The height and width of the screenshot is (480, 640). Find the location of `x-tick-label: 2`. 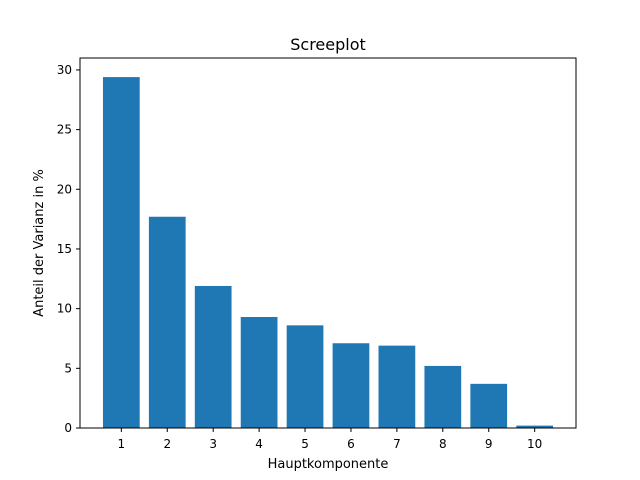

x-tick-label: 2 is located at coordinates (167, 444).